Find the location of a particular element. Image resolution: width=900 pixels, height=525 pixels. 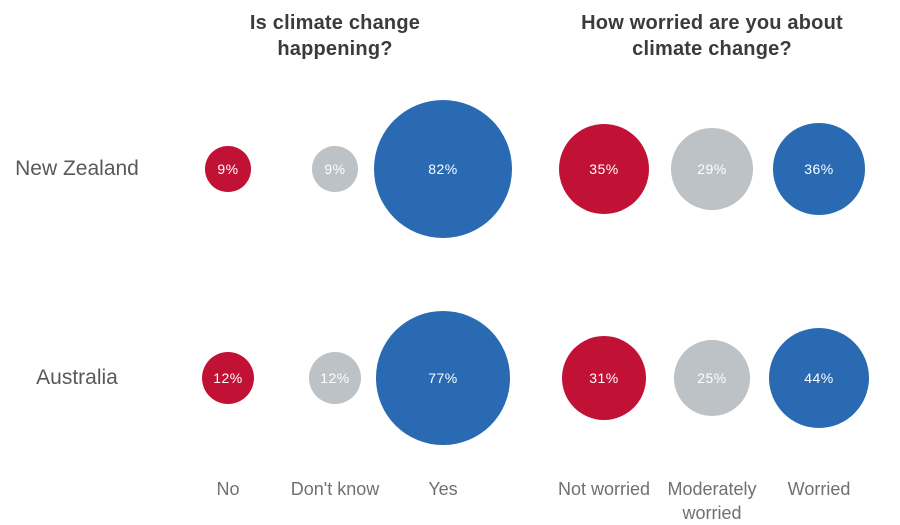

bubble-new-zealand-moderately-worried: 29% is located at coordinates (712, 169).